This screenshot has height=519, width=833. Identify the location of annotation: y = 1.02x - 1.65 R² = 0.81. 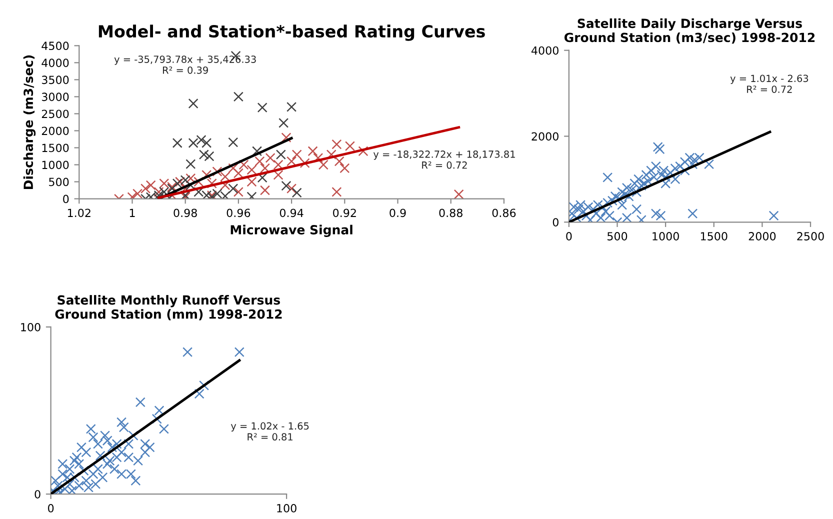
(269, 431).